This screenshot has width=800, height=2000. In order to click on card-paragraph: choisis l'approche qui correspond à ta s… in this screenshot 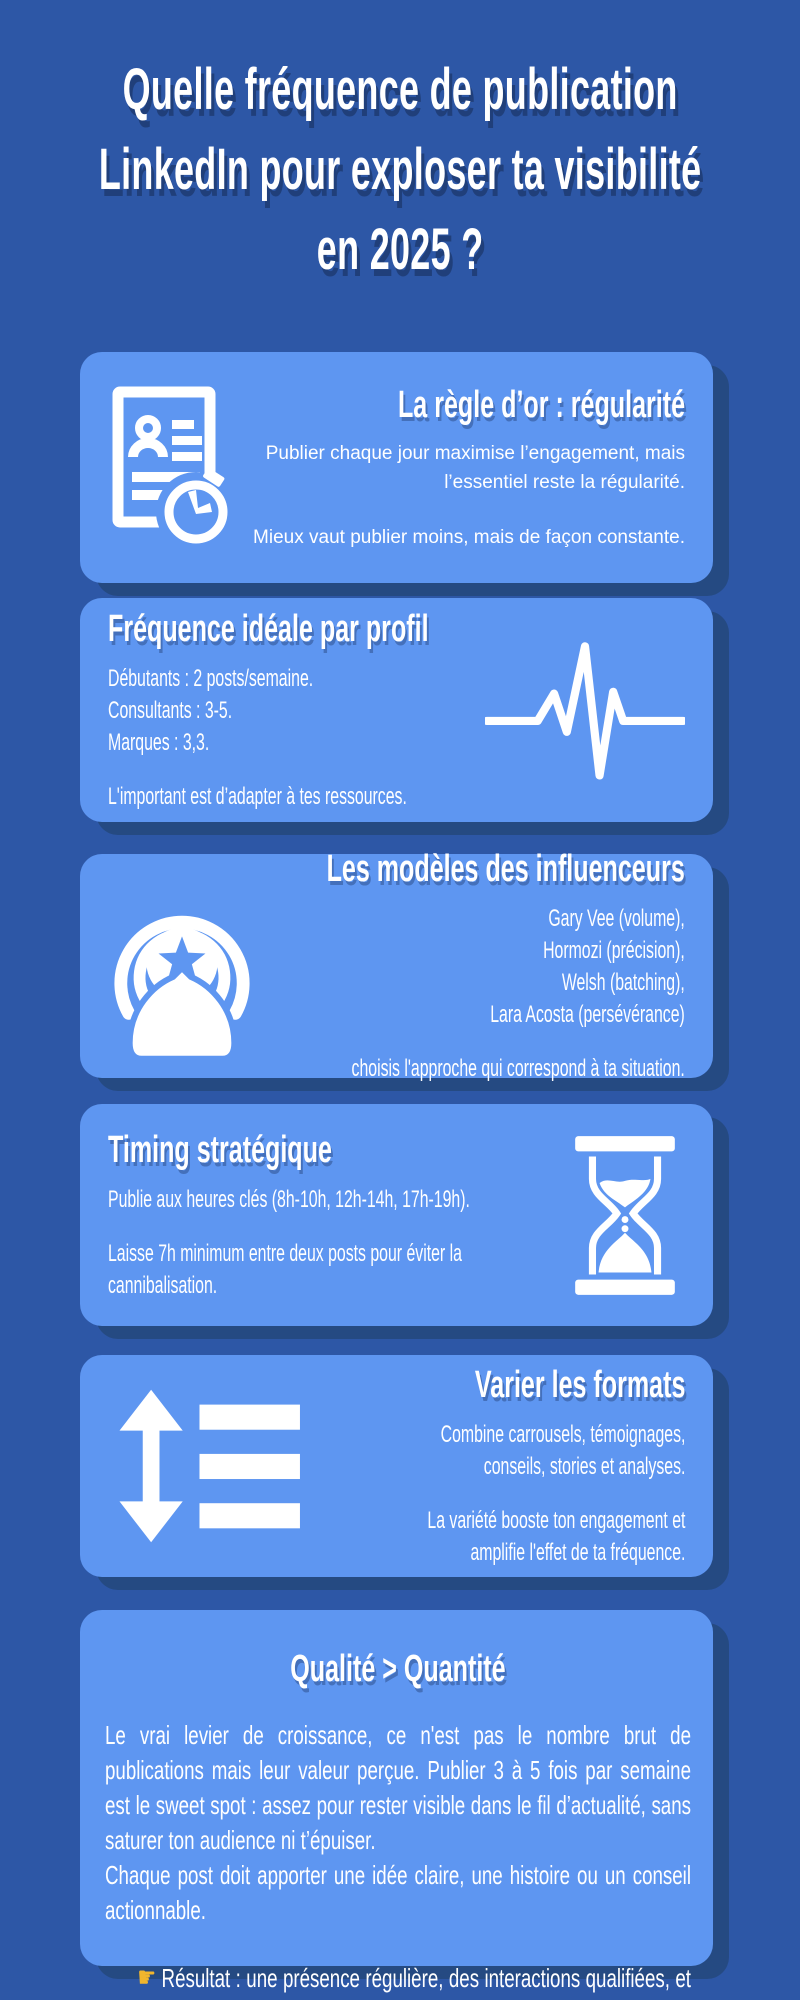, I will do `click(518, 1068)`.